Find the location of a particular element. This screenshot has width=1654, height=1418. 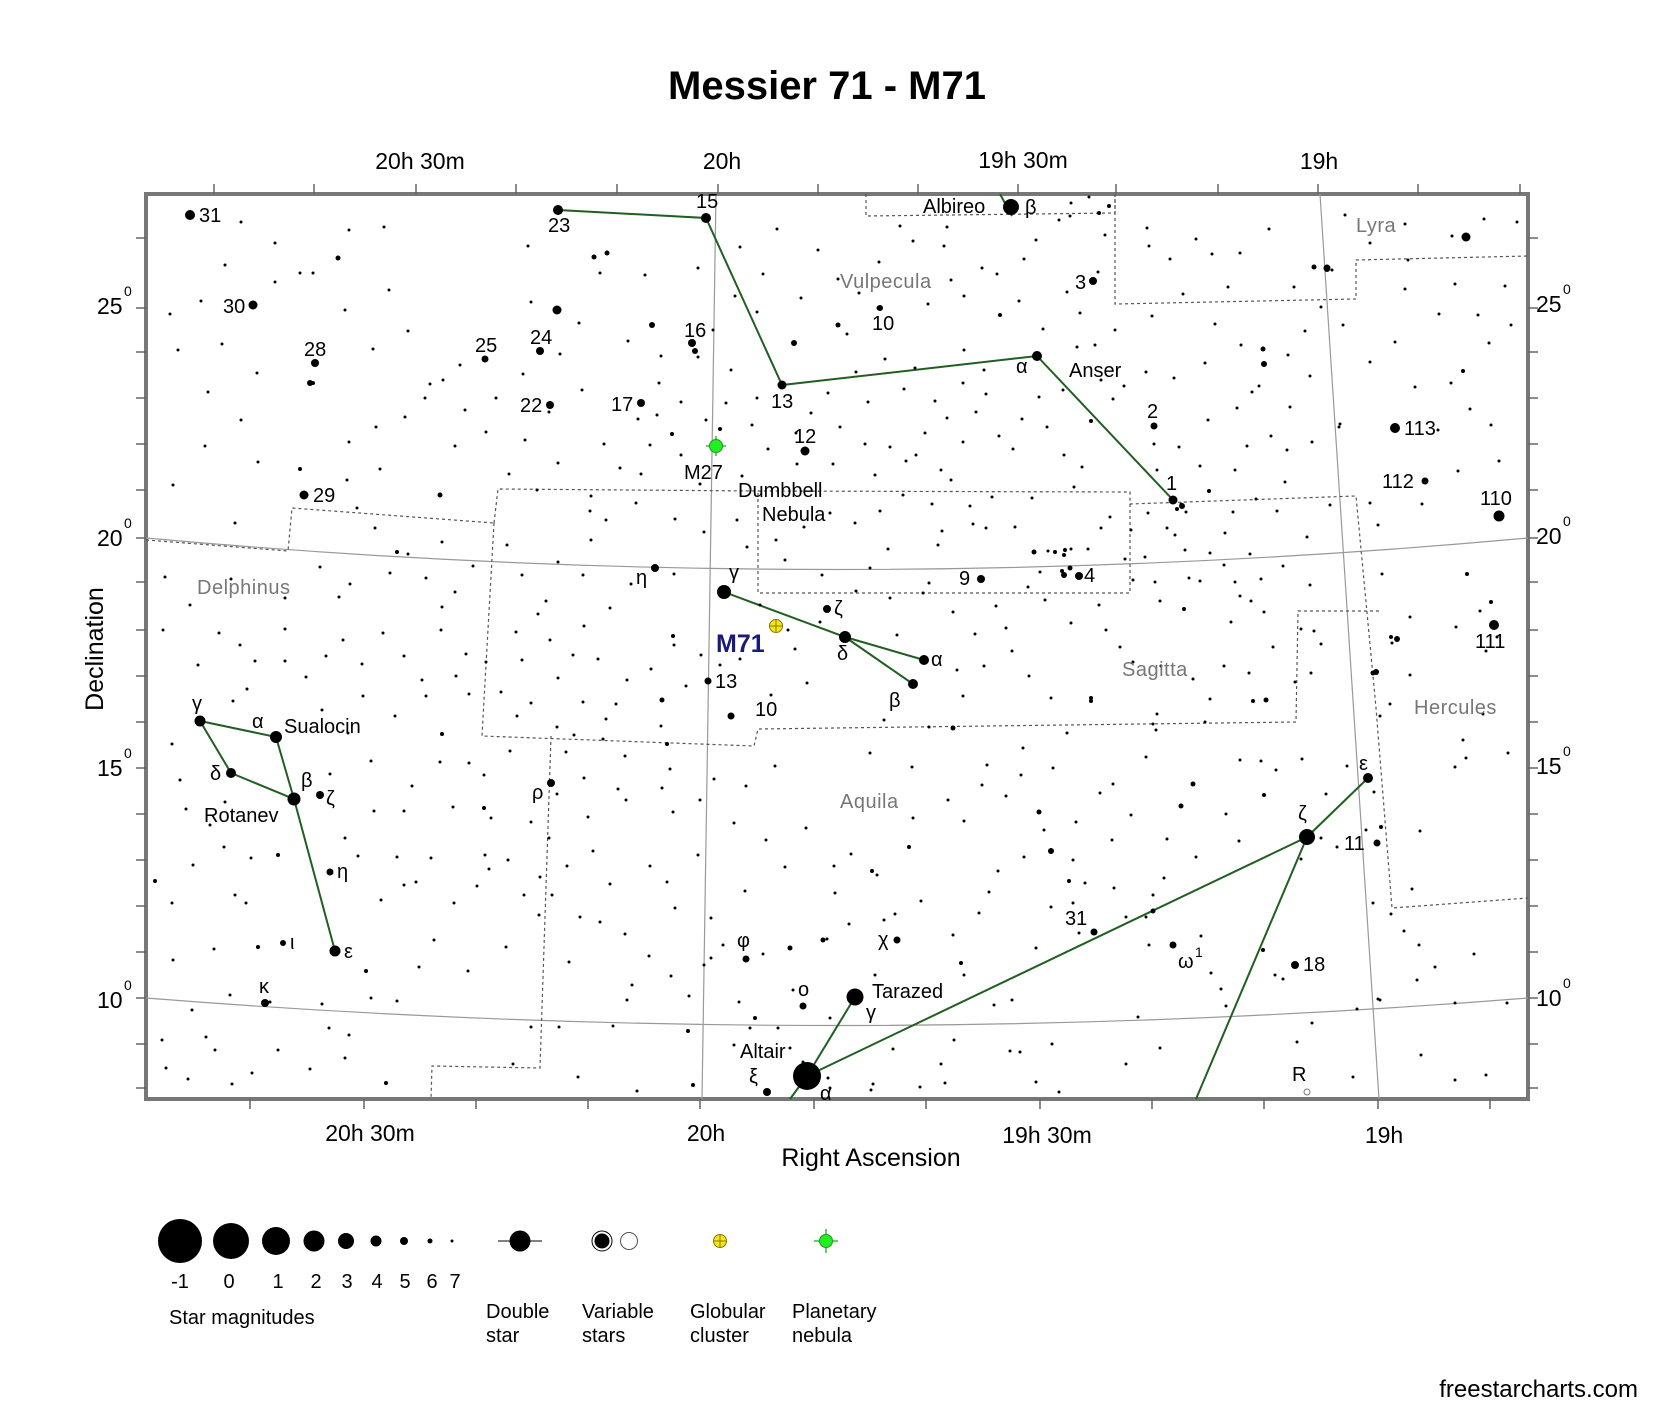

ra-label-bottom-3: 19h 30m is located at coordinates (1047, 1135).